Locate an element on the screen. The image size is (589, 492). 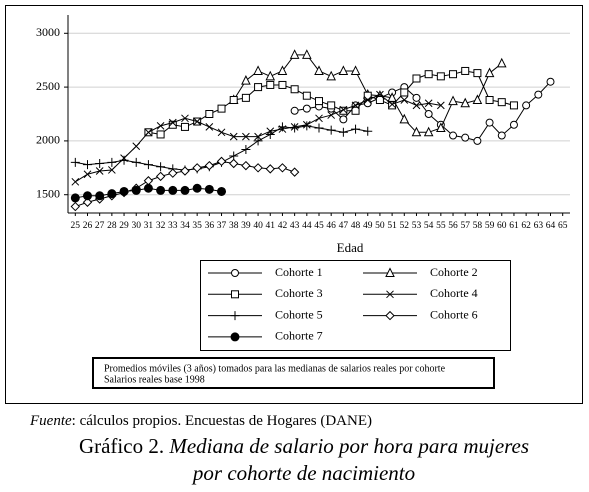
legend-marker is located at coordinates (235, 337).